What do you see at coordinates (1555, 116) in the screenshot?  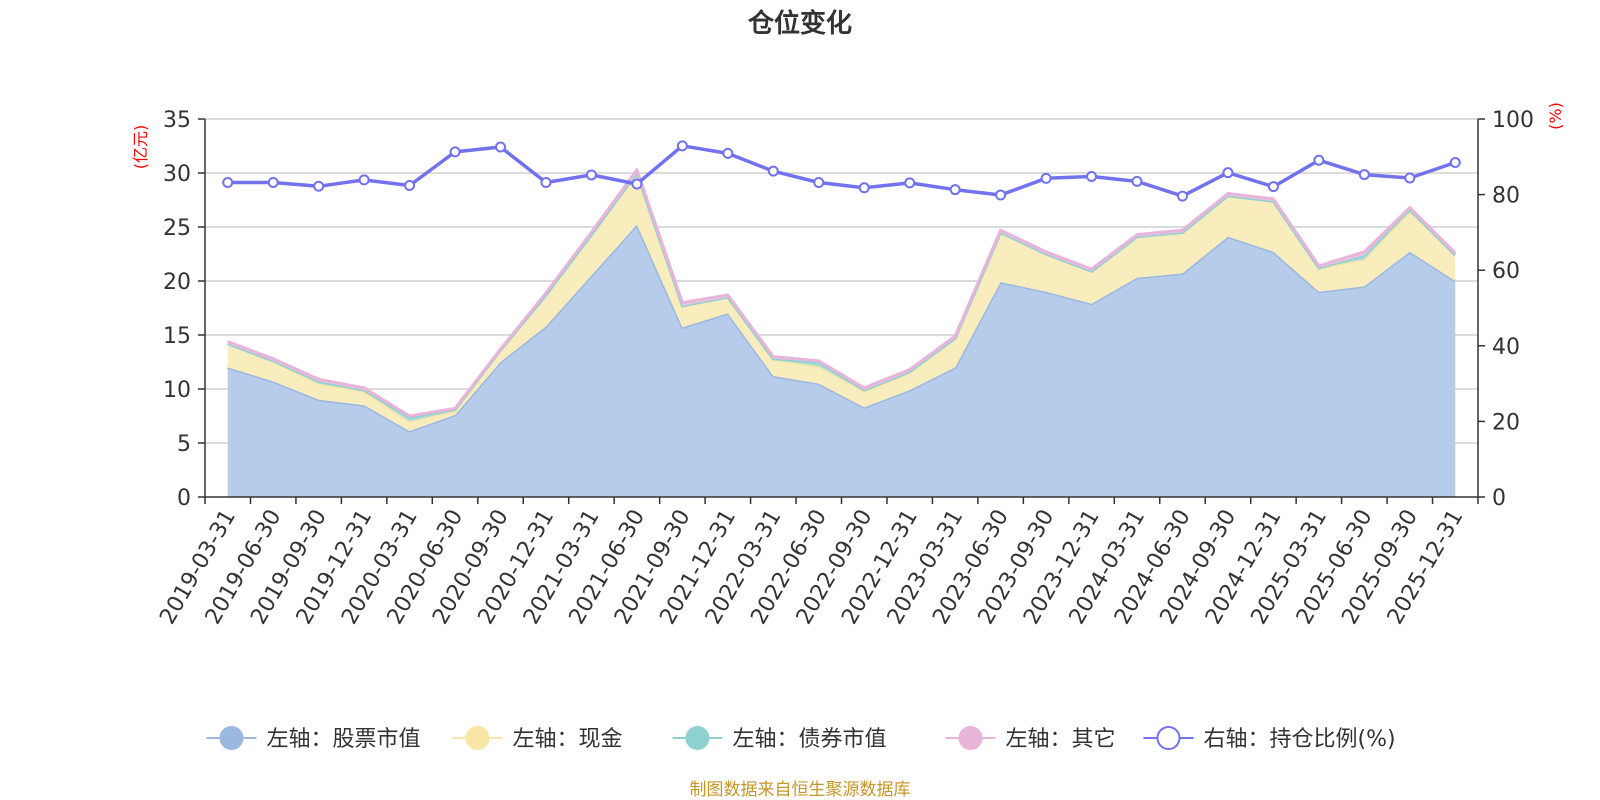 I see `right-axis-unit: (%)` at bounding box center [1555, 116].